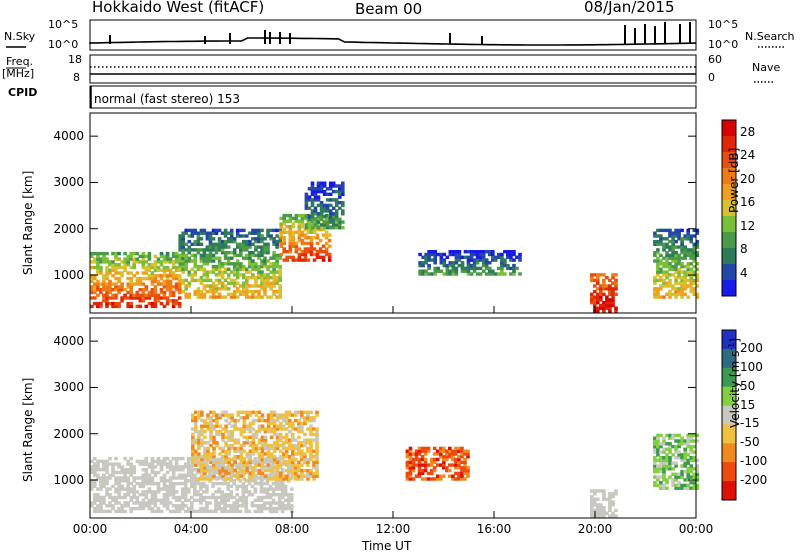 This screenshot has height=554, width=800. What do you see at coordinates (387, 546) in the screenshot?
I see `xaxis-title: Time UT` at bounding box center [387, 546].